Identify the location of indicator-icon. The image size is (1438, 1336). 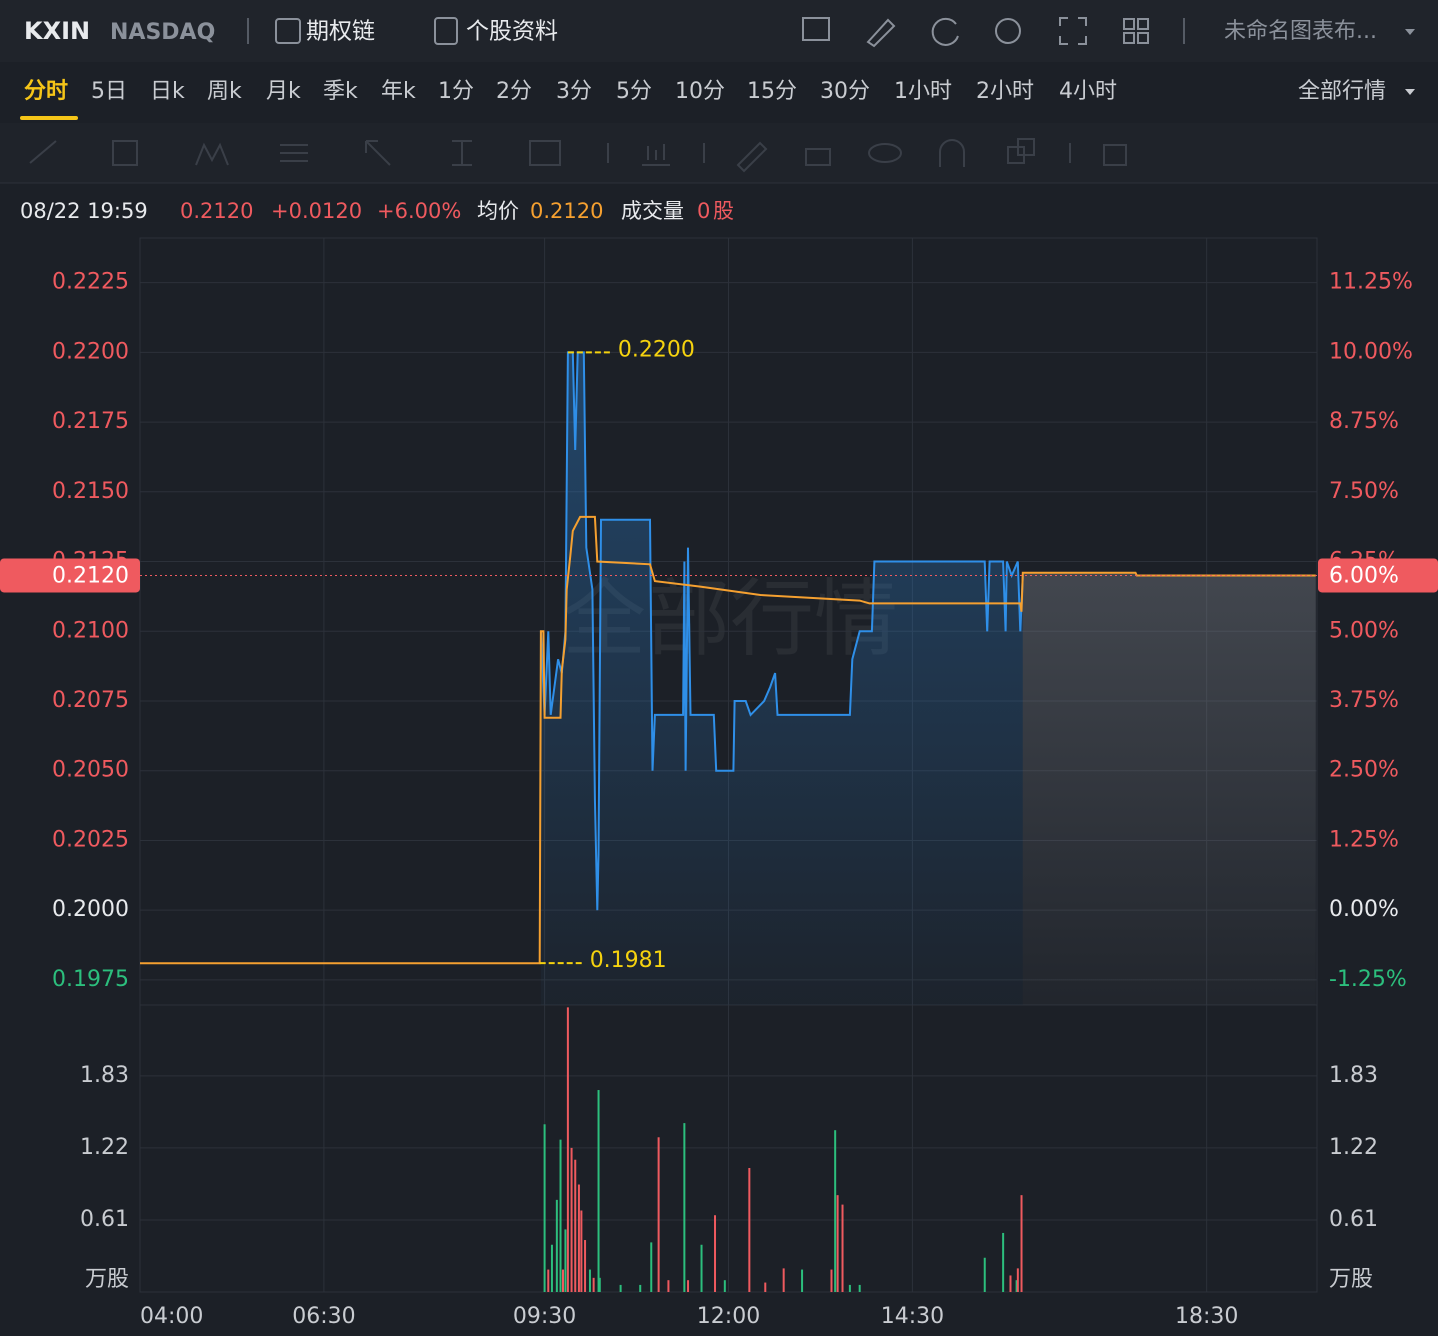
(816, 29).